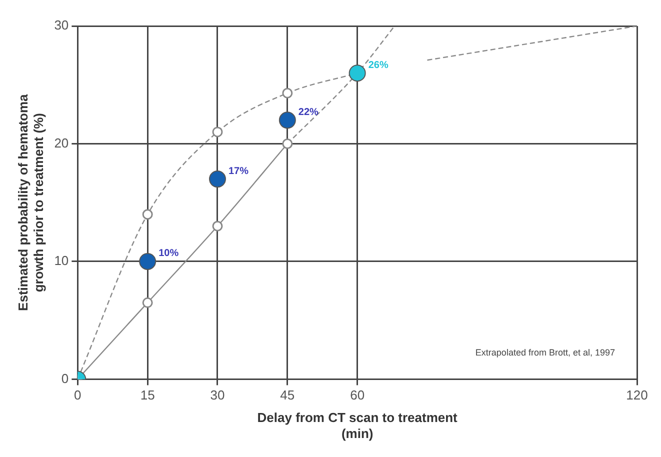  What do you see at coordinates (287, 395) in the screenshot?
I see `x-tick-label: 45` at bounding box center [287, 395].